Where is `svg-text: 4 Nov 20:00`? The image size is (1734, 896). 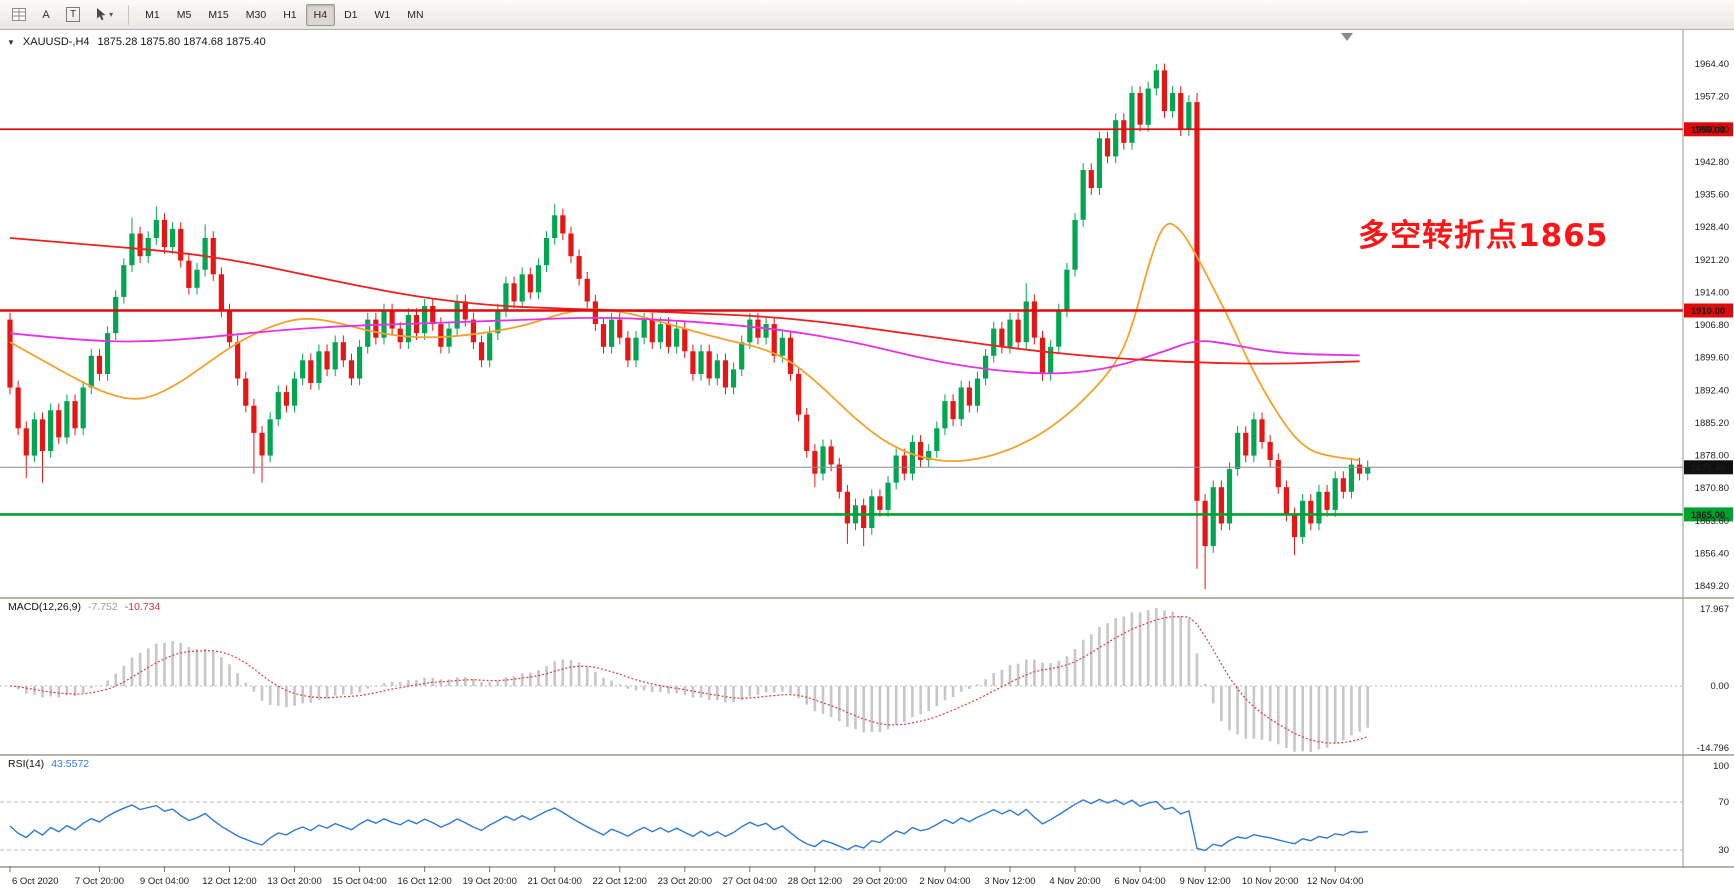 svg-text: 4 Nov 20:00 is located at coordinates (1074, 881).